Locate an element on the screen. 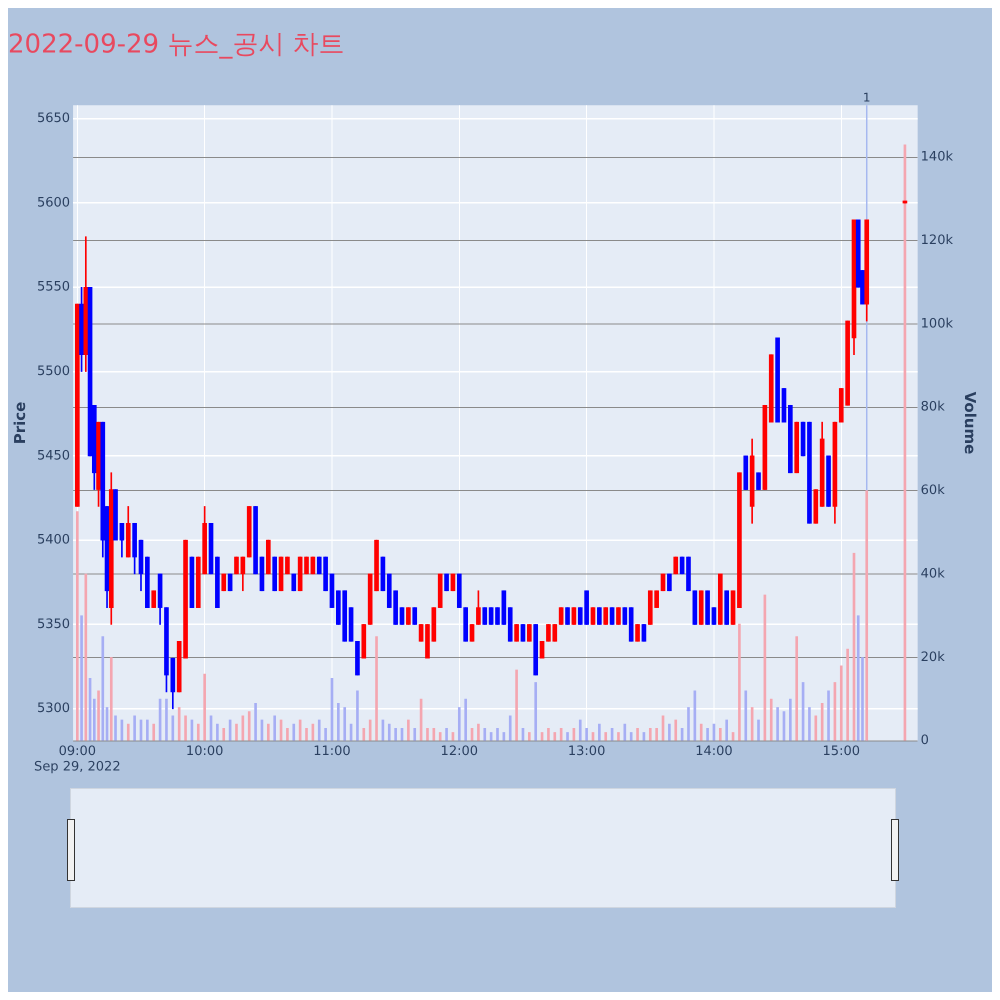  y2-tick-label: 60k is located at coordinates (933, 490).